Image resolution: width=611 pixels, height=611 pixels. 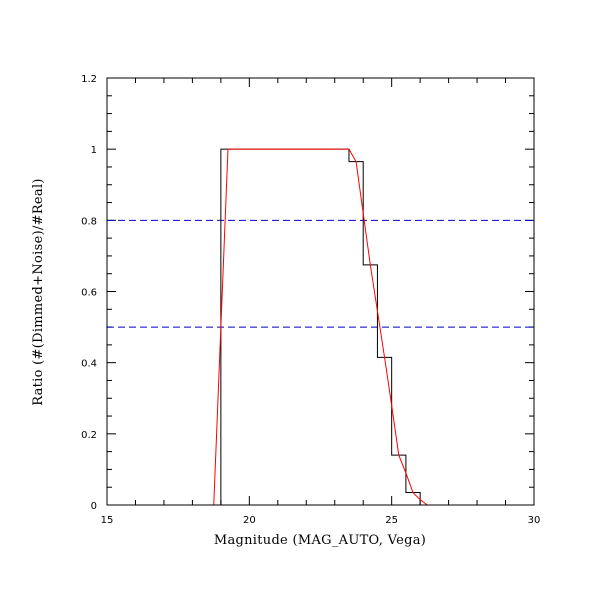 I want to click on y-tick-label: 0.6, so click(x=89, y=293).